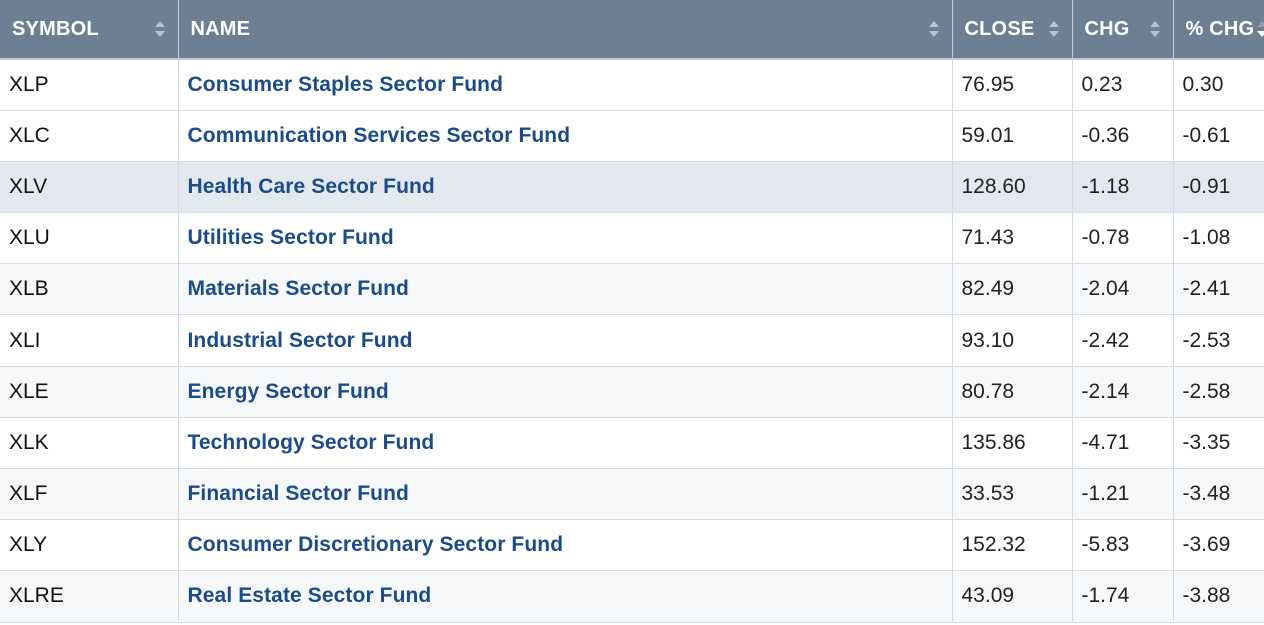 The height and width of the screenshot is (625, 1264). Describe the element at coordinates (1123, 596) in the screenshot. I see `chg-cell: -1.74` at that location.